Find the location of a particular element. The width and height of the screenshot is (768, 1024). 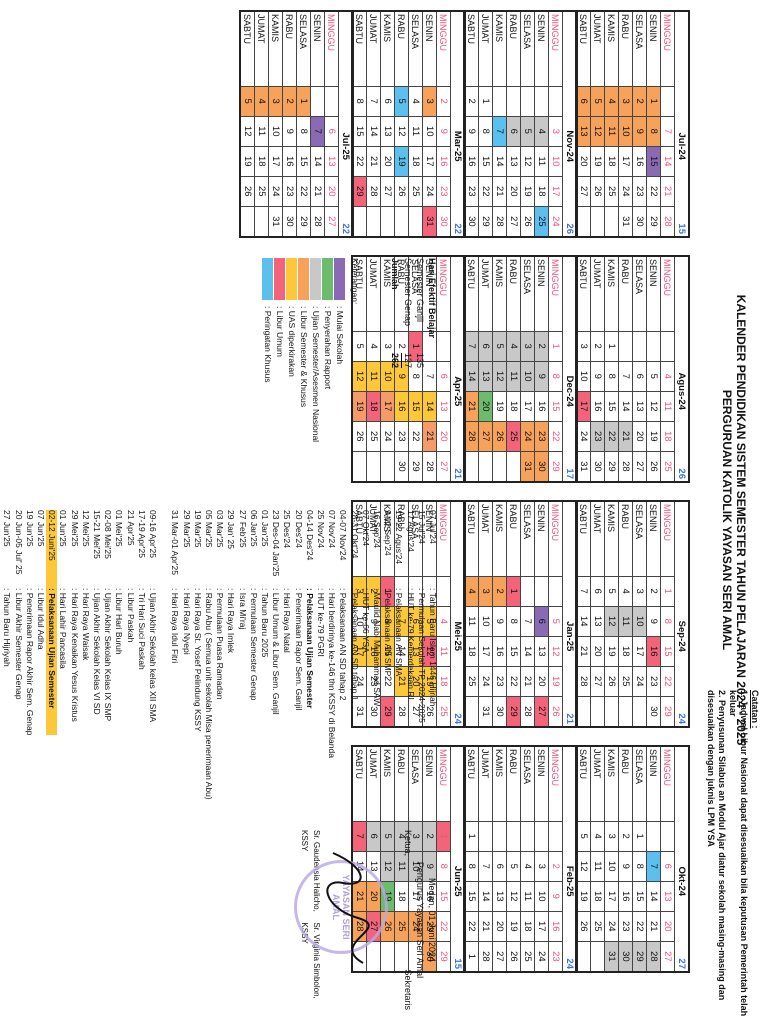

stat-row: Jumlah 262 is located at coordinates (395, 313).